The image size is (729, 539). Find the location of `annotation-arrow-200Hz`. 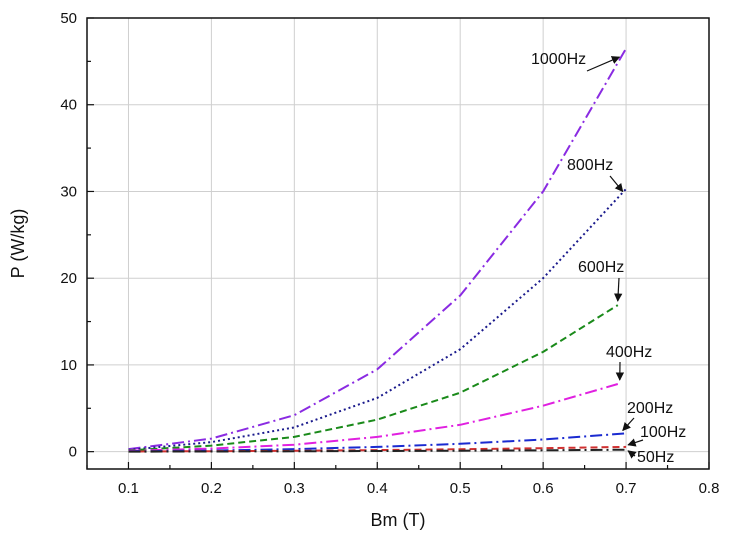

annotation-arrow-200Hz is located at coordinates (628, 424).